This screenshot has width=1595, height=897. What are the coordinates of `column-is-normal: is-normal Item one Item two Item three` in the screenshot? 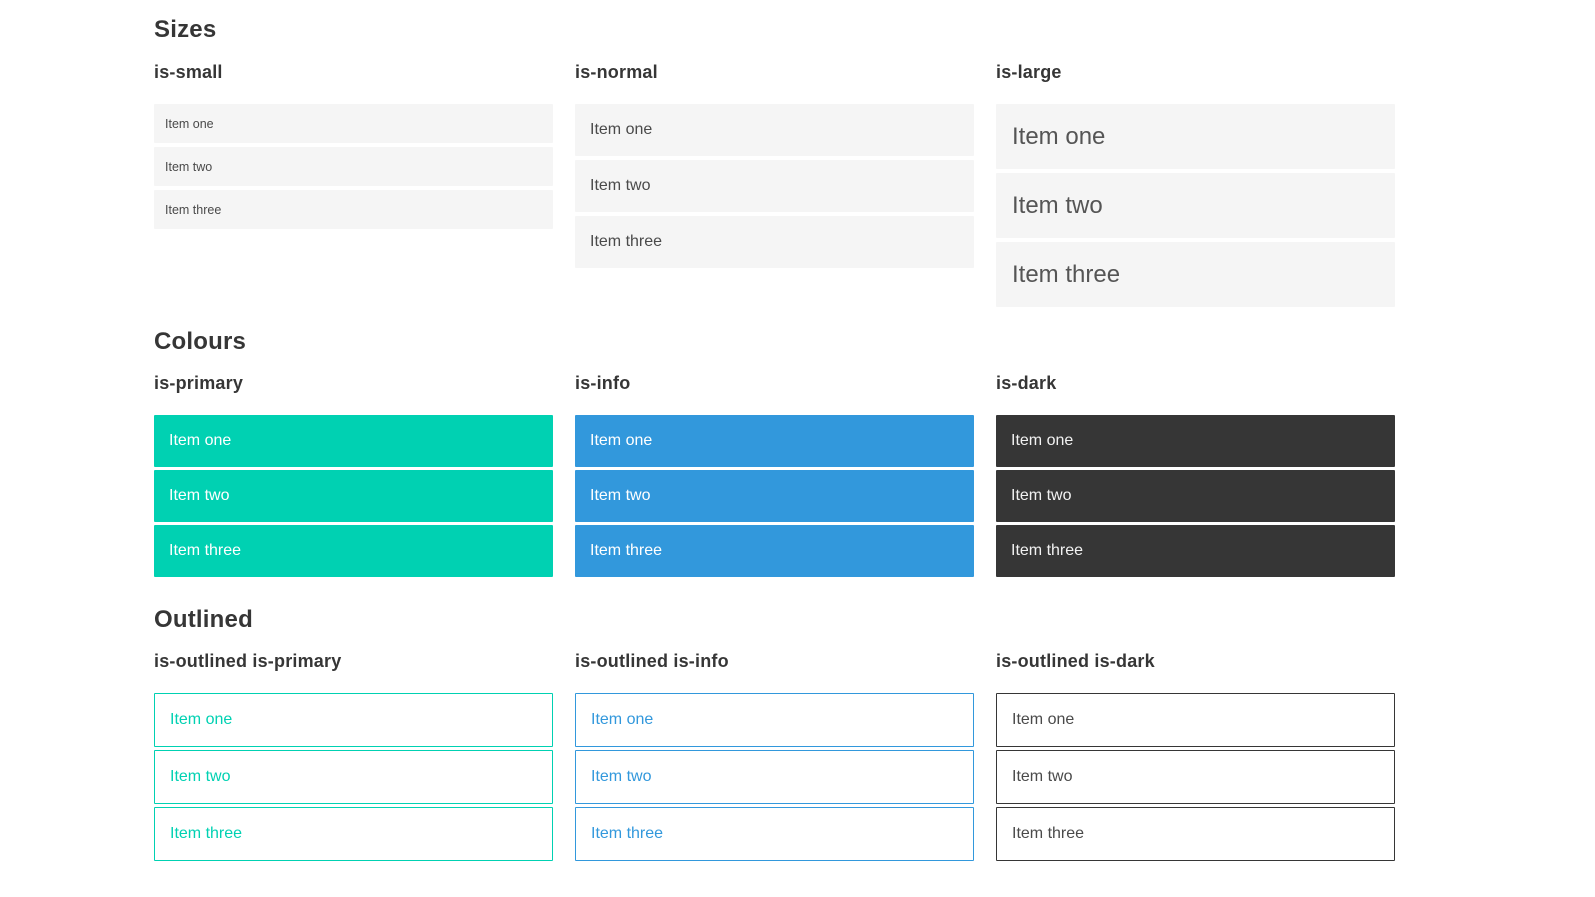 It's located at (774, 186).